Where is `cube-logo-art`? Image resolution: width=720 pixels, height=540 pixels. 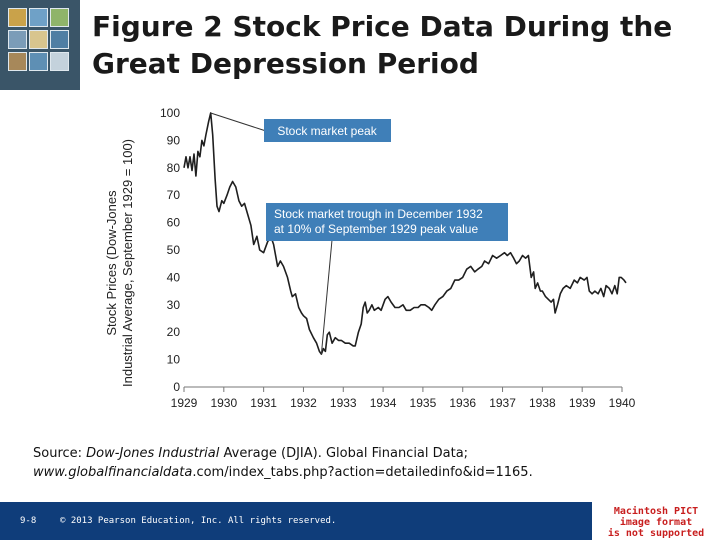
cube-logo-art is located at coordinates (39, 41).